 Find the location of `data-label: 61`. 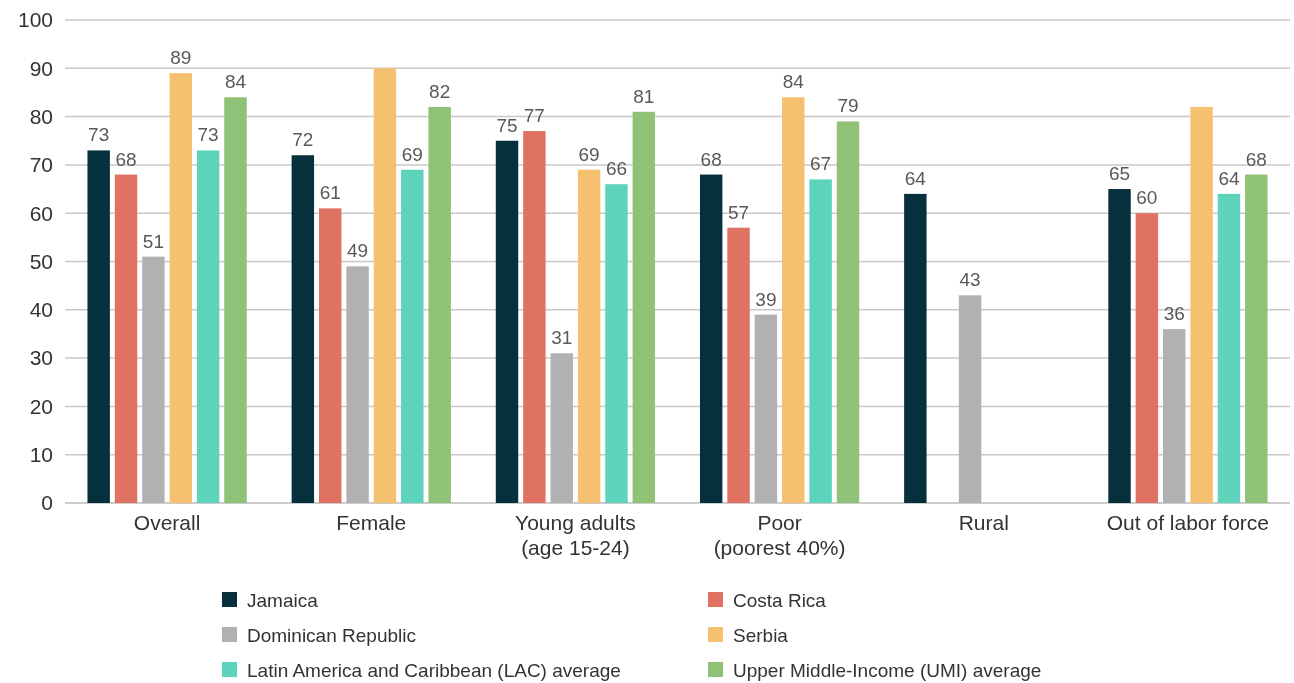

data-label: 61 is located at coordinates (330, 193).